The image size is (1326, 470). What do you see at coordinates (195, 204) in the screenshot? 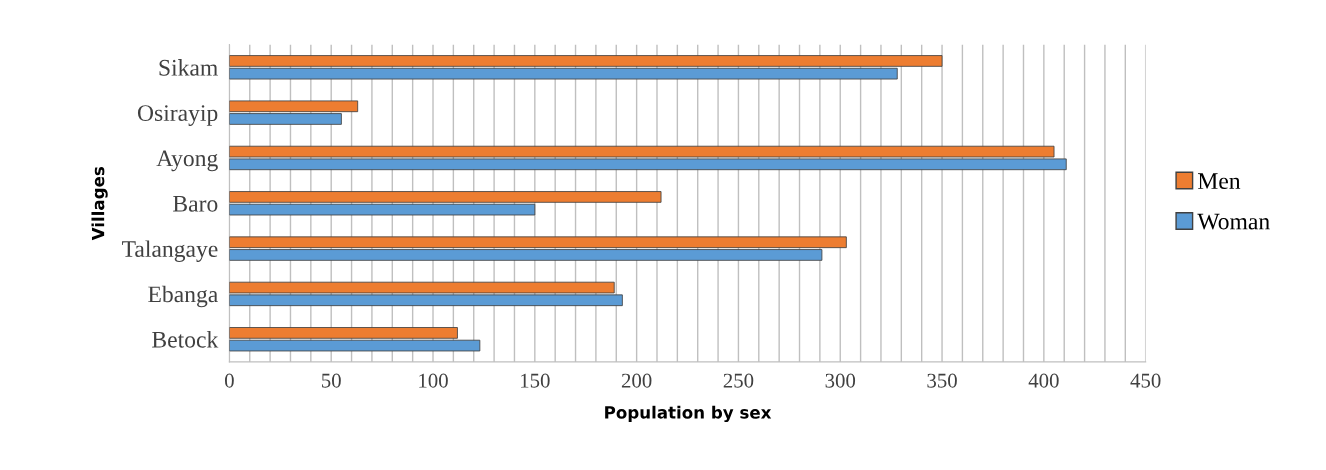
I see `y-tick-label: Baro` at bounding box center [195, 204].